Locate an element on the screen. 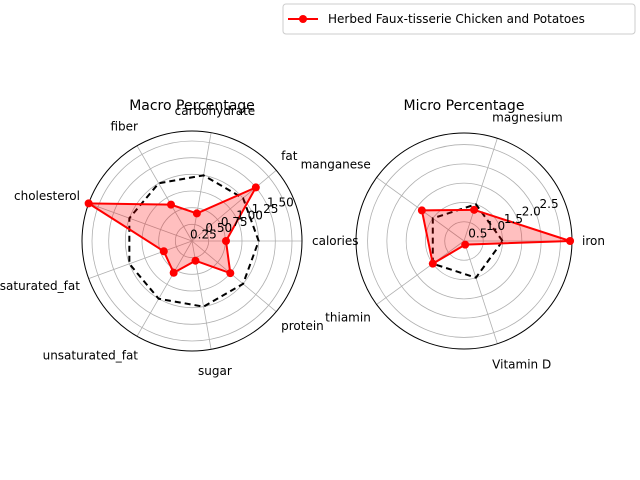  macro-chart-title: Macro Percentage is located at coordinates (192, 106).